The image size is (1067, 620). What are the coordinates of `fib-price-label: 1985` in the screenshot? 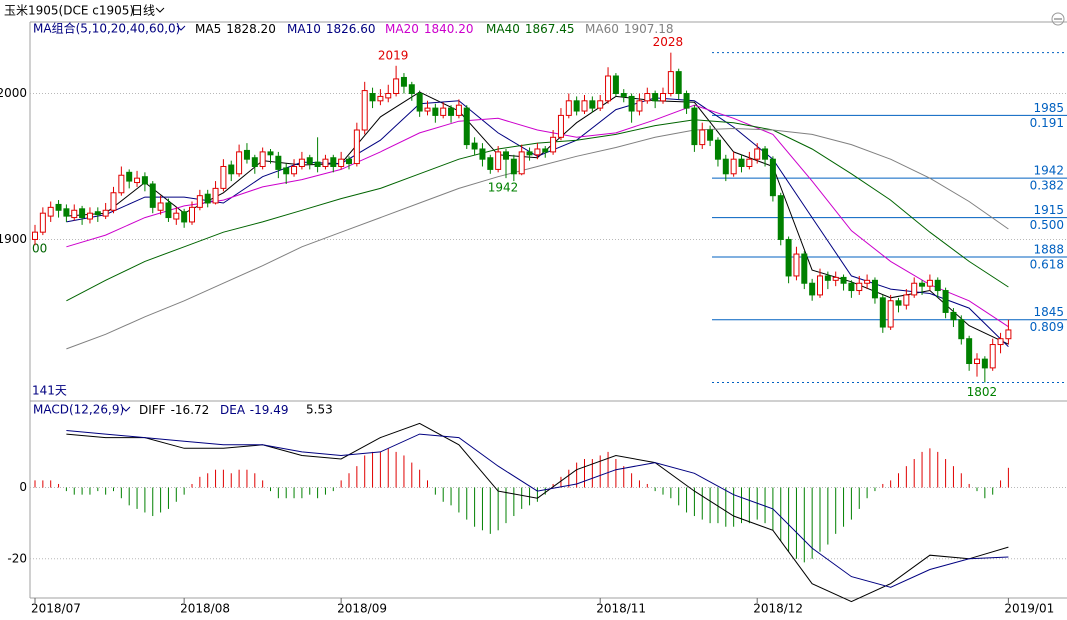 It's located at (1048, 108).